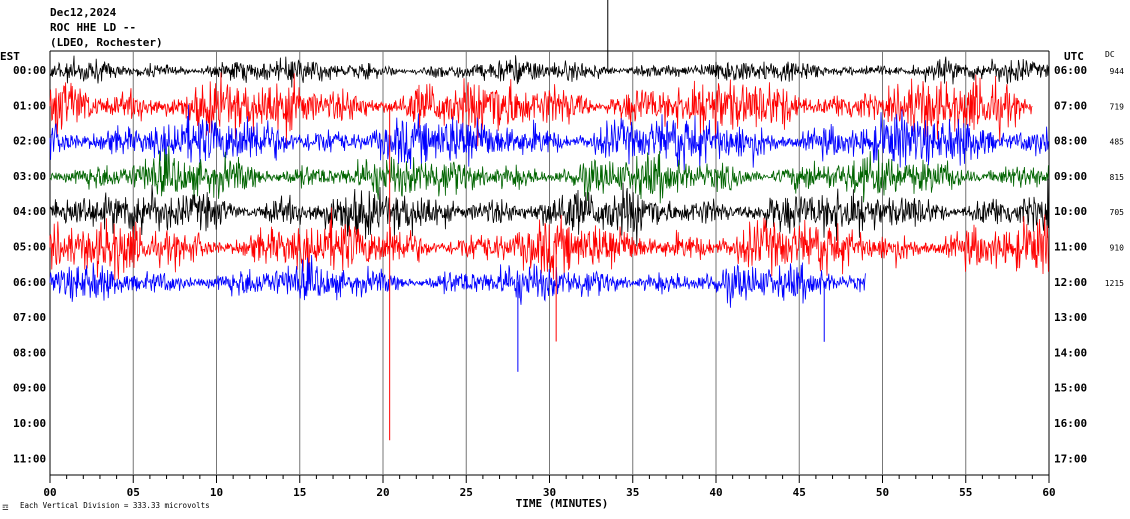 The height and width of the screenshot is (519, 1130). What do you see at coordinates (1070, 176) in the screenshot?
I see `utc-hour-label: 09:00` at bounding box center [1070, 176].